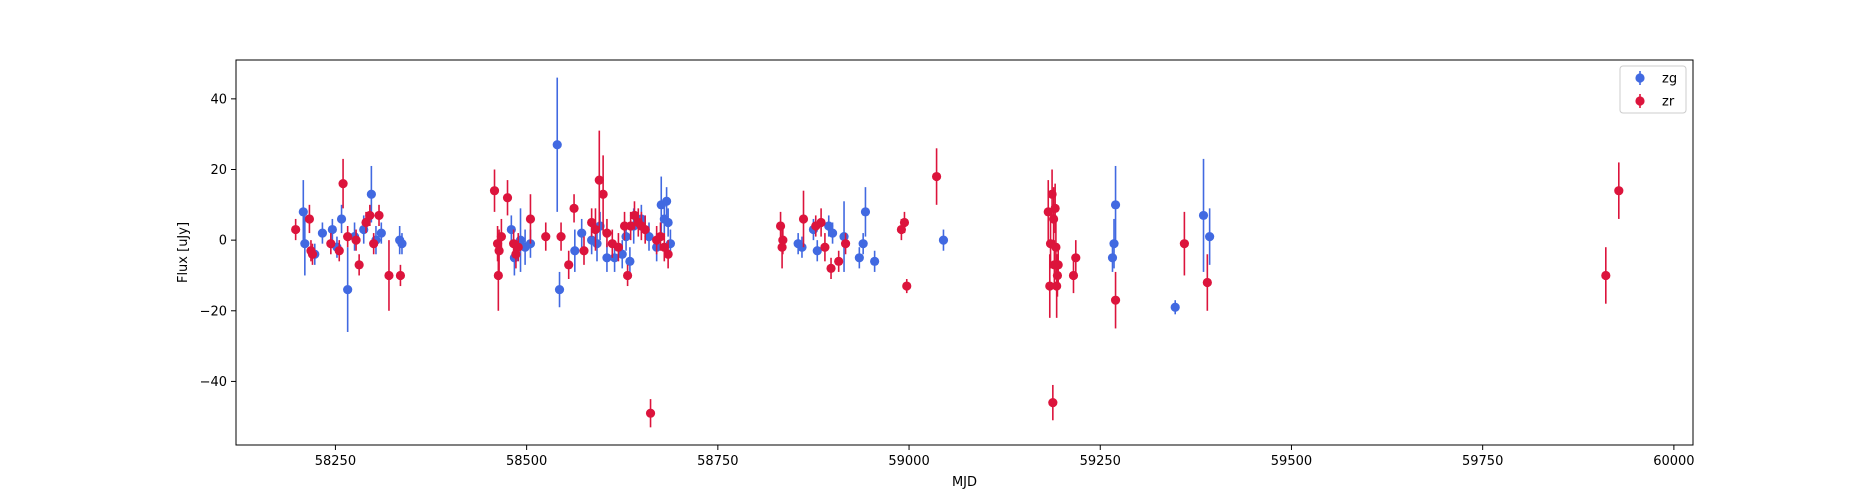 This screenshot has width=1875, height=500. Describe the element at coordinates (1100, 461) in the screenshot. I see `x-tick-label: 59250` at that location.